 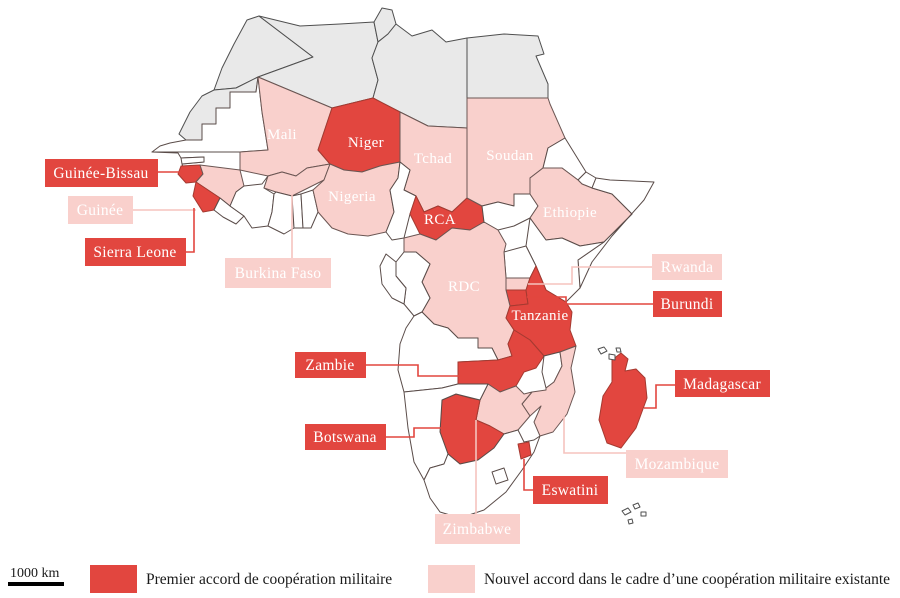 I want to click on callout-box-eswatini, so click(x=570, y=490).